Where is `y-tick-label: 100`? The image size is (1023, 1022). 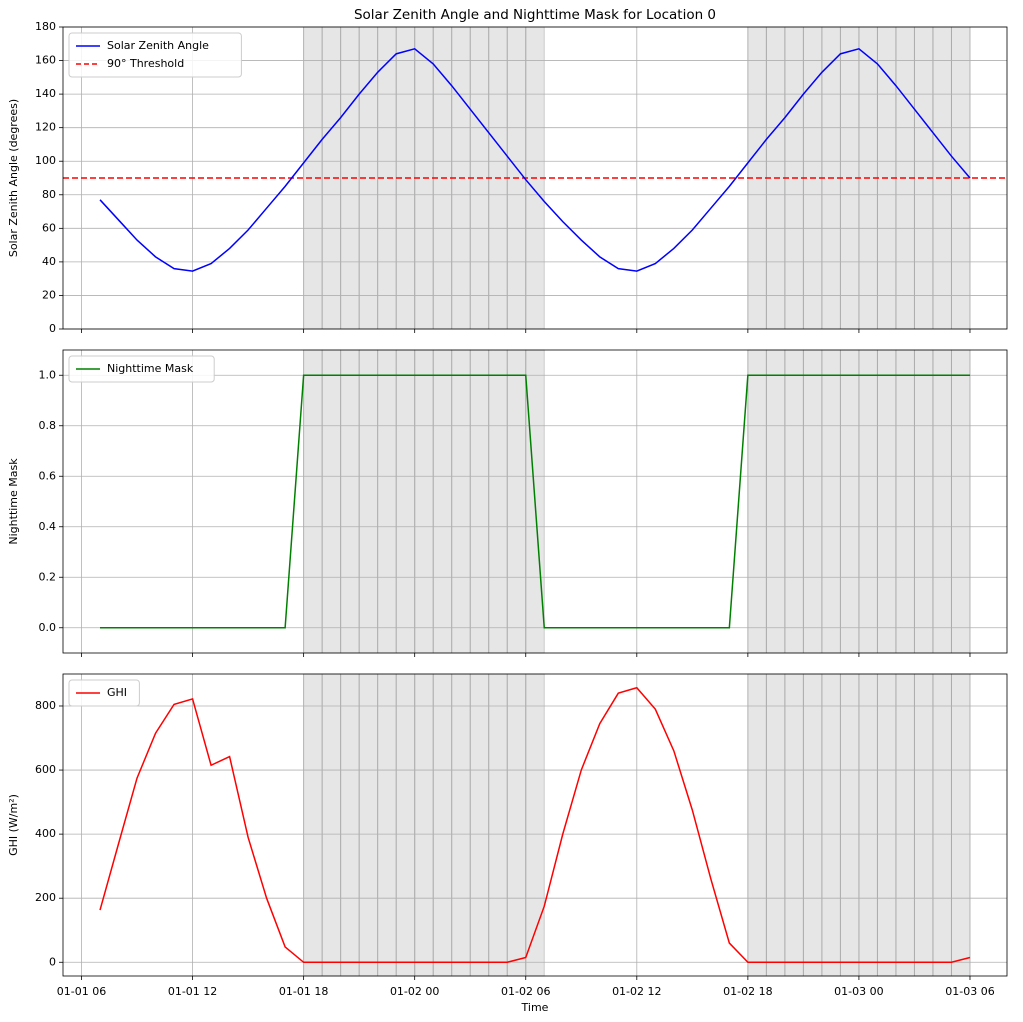
y-tick-label: 100 is located at coordinates (45, 160).